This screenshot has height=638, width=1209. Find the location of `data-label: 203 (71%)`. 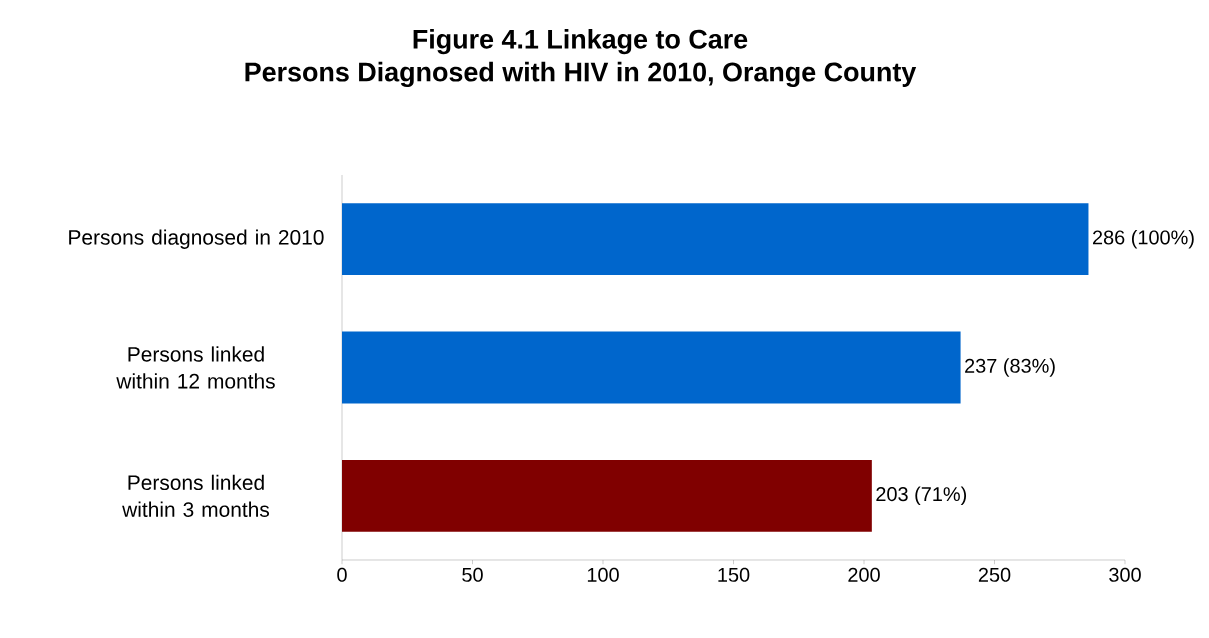

data-label: 203 (71%) is located at coordinates (921, 496).